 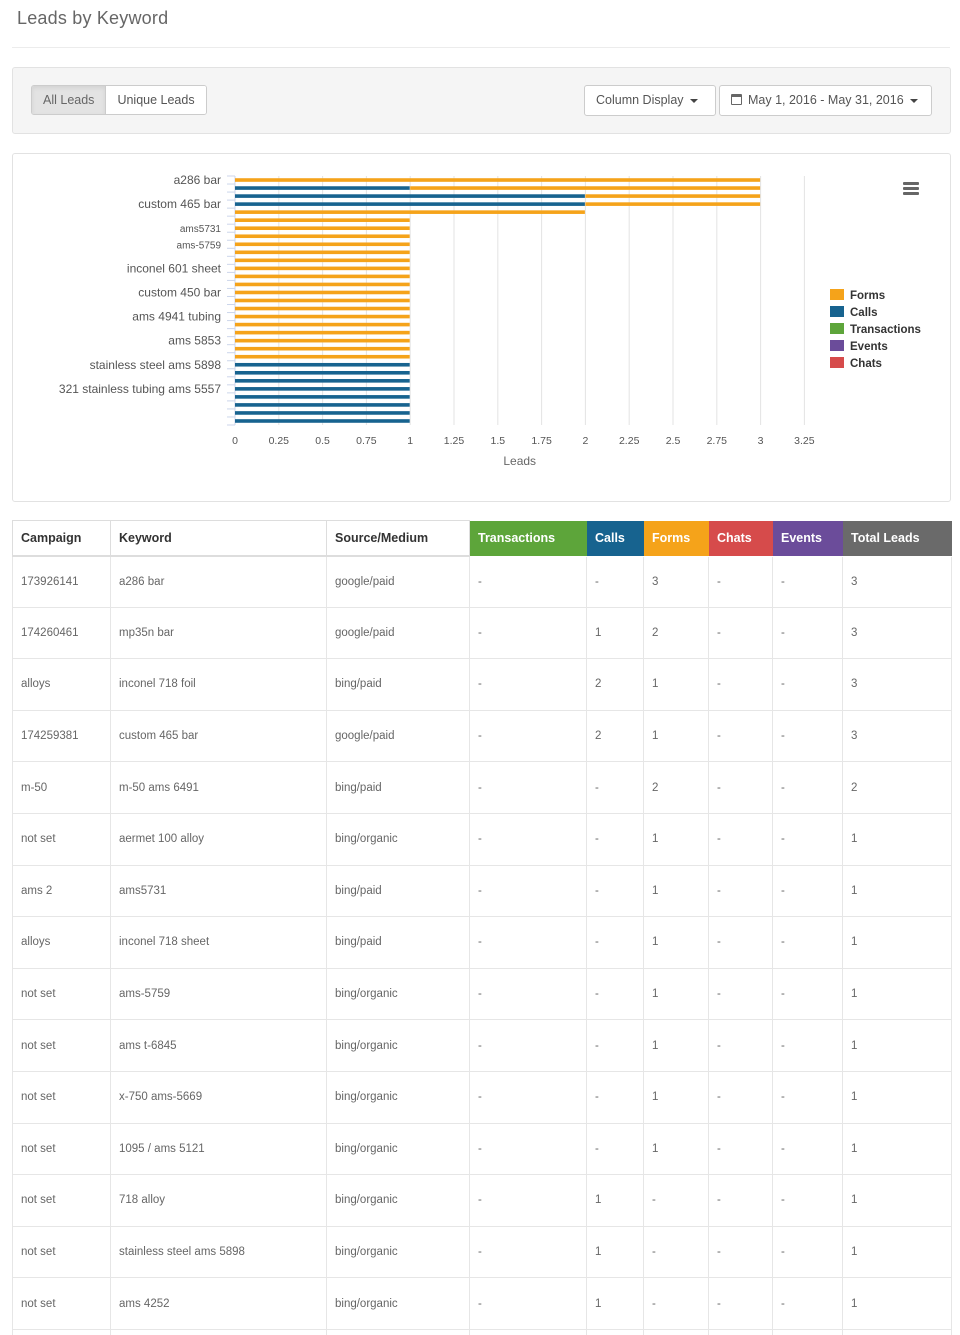 I want to click on x-tick-label: 2, so click(x=585, y=441).